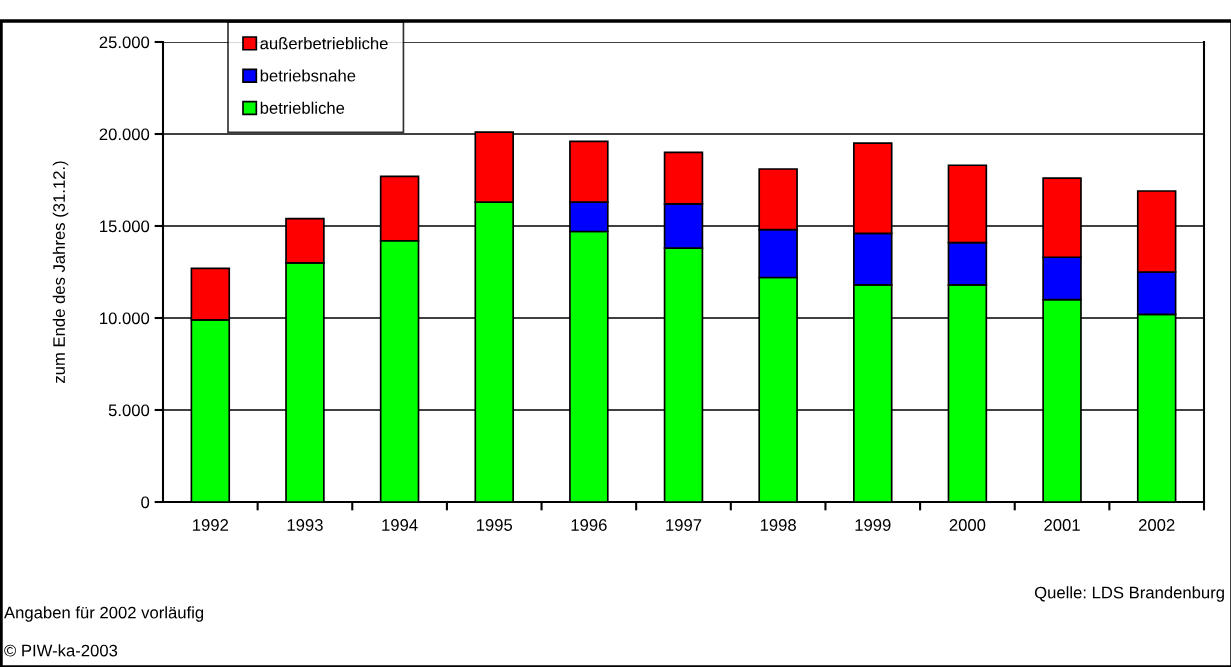  Describe the element at coordinates (778, 525) in the screenshot. I see `x-tick-label: 1998` at that location.